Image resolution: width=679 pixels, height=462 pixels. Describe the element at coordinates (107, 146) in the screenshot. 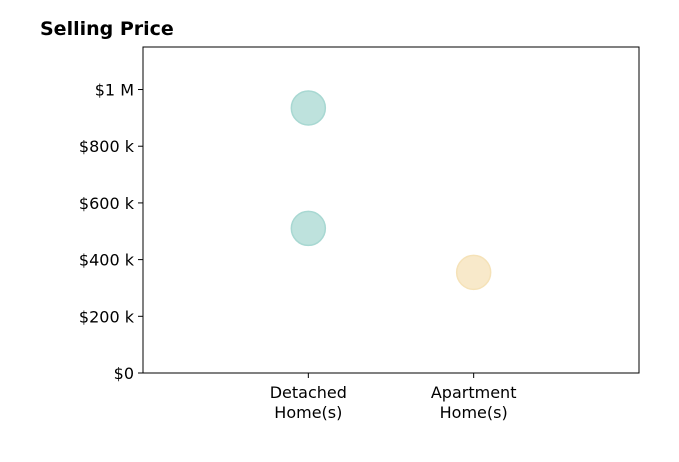

I see `y-tick-label: $800 k` at that location.